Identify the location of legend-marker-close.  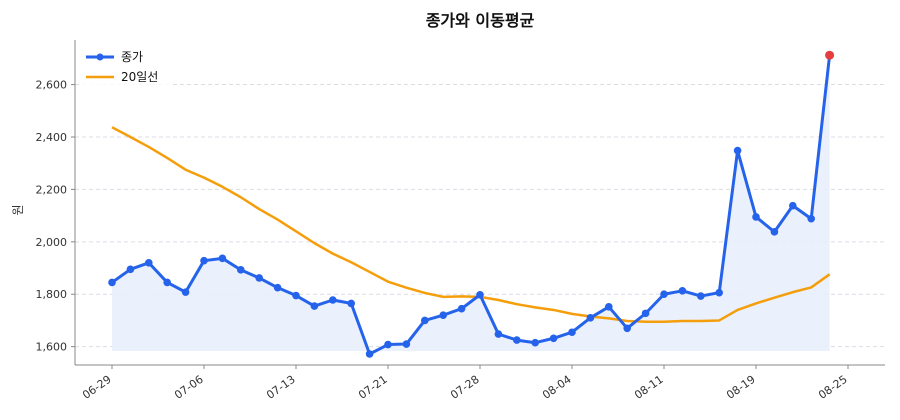
(100, 57).